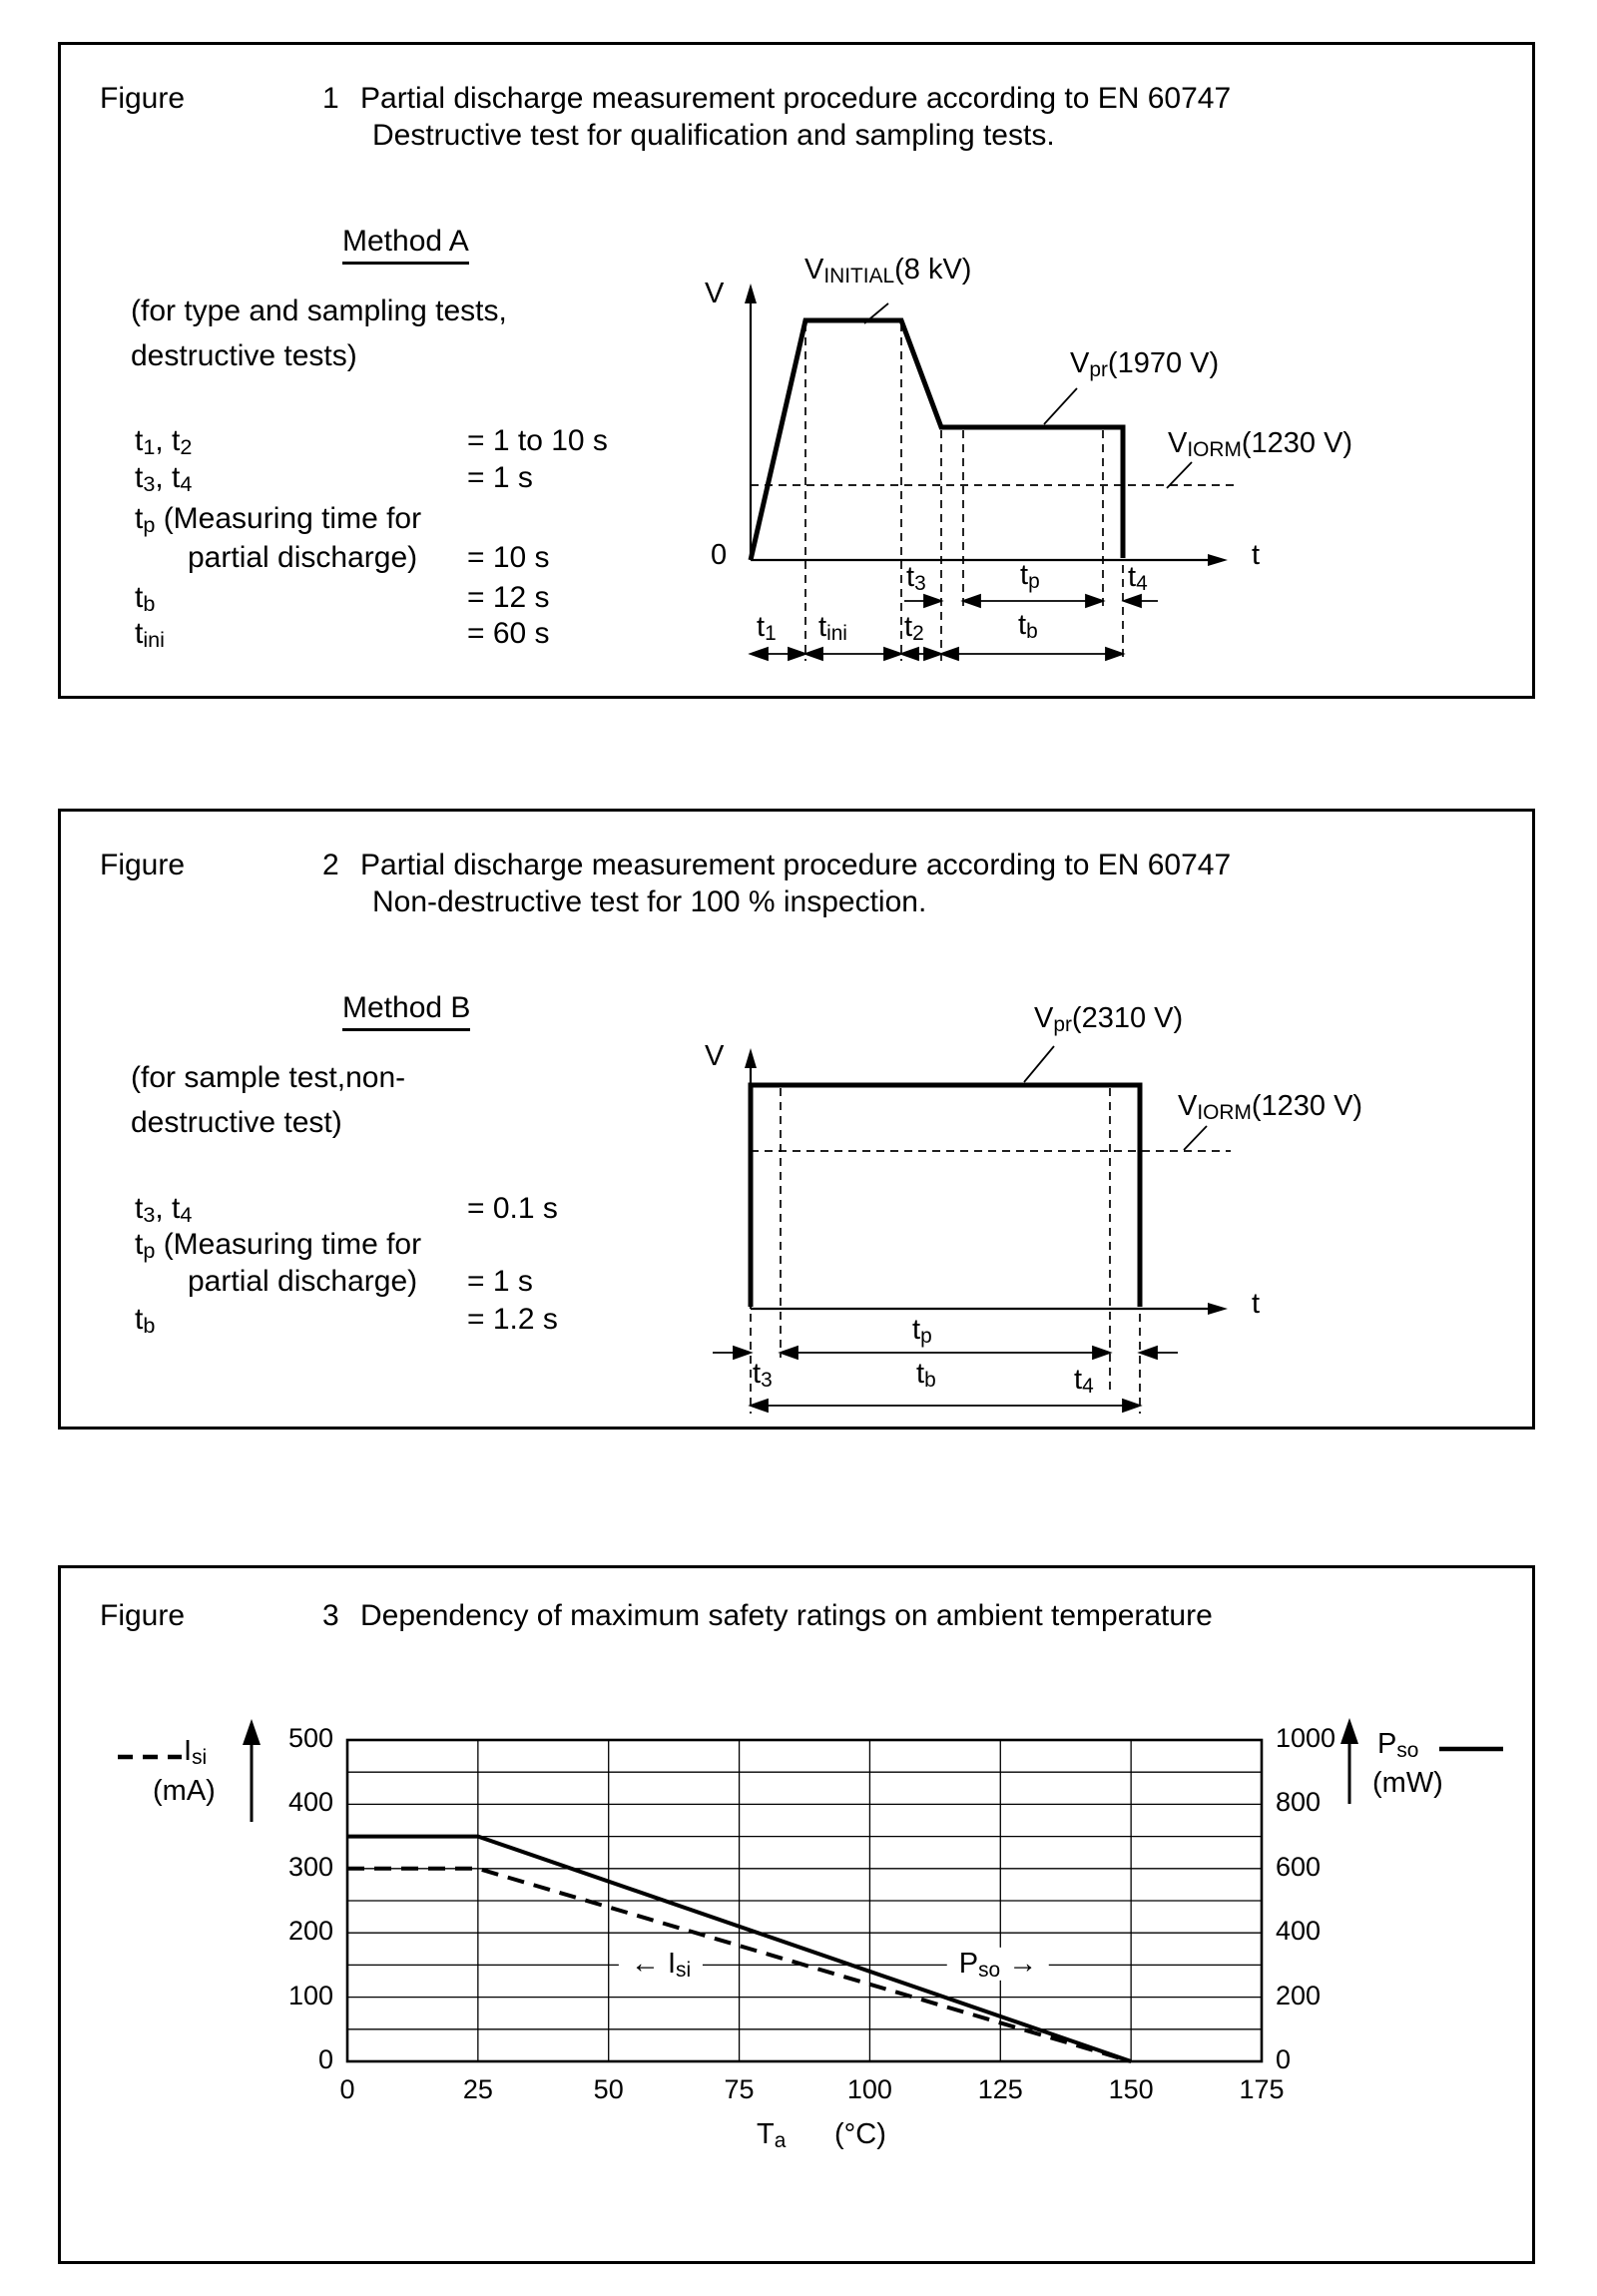 The width and height of the screenshot is (1597, 2296). What do you see at coordinates (512, 1209) in the screenshot?
I see `param-value: = 0.1 s` at bounding box center [512, 1209].